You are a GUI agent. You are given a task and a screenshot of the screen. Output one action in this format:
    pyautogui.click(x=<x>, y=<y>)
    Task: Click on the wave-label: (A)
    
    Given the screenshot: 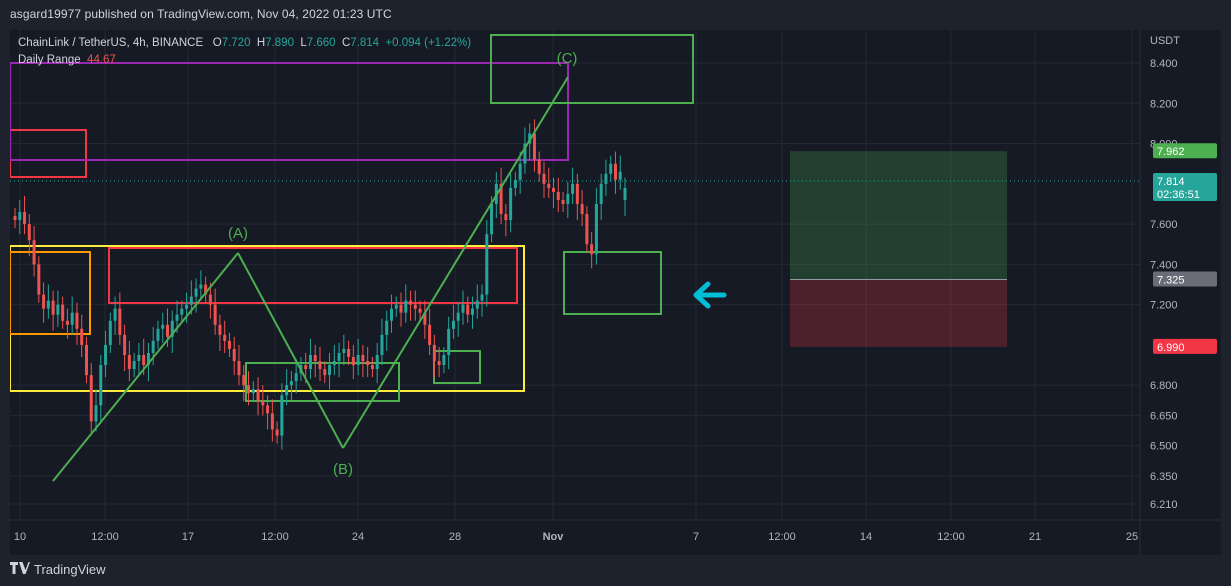 What is the action you would take?
    pyautogui.click(x=238, y=233)
    